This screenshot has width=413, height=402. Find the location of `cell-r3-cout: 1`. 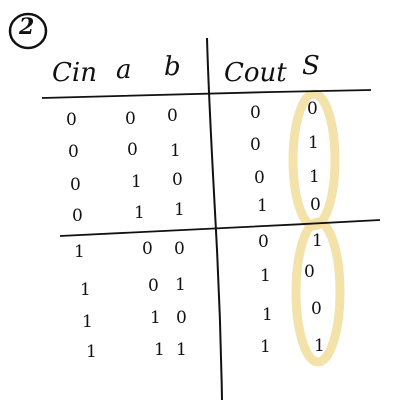

cell-r3-cout: 1 is located at coordinates (262, 206).